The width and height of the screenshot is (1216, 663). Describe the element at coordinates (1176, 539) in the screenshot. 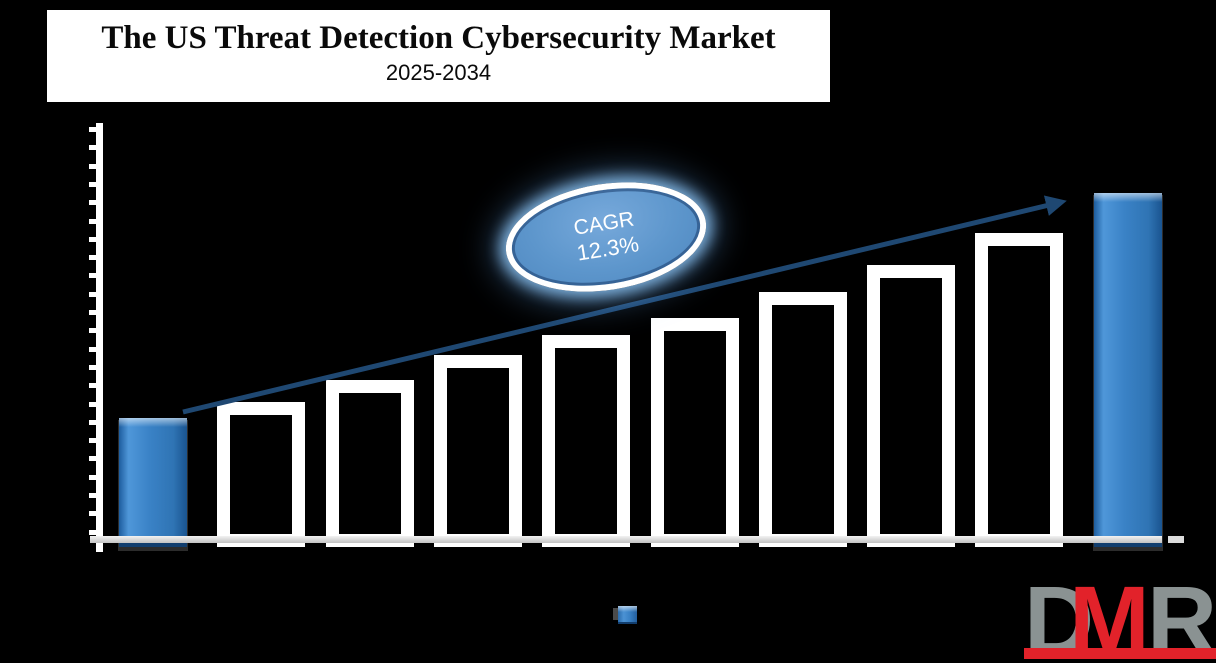

I see `x-axis-end-tick` at that location.